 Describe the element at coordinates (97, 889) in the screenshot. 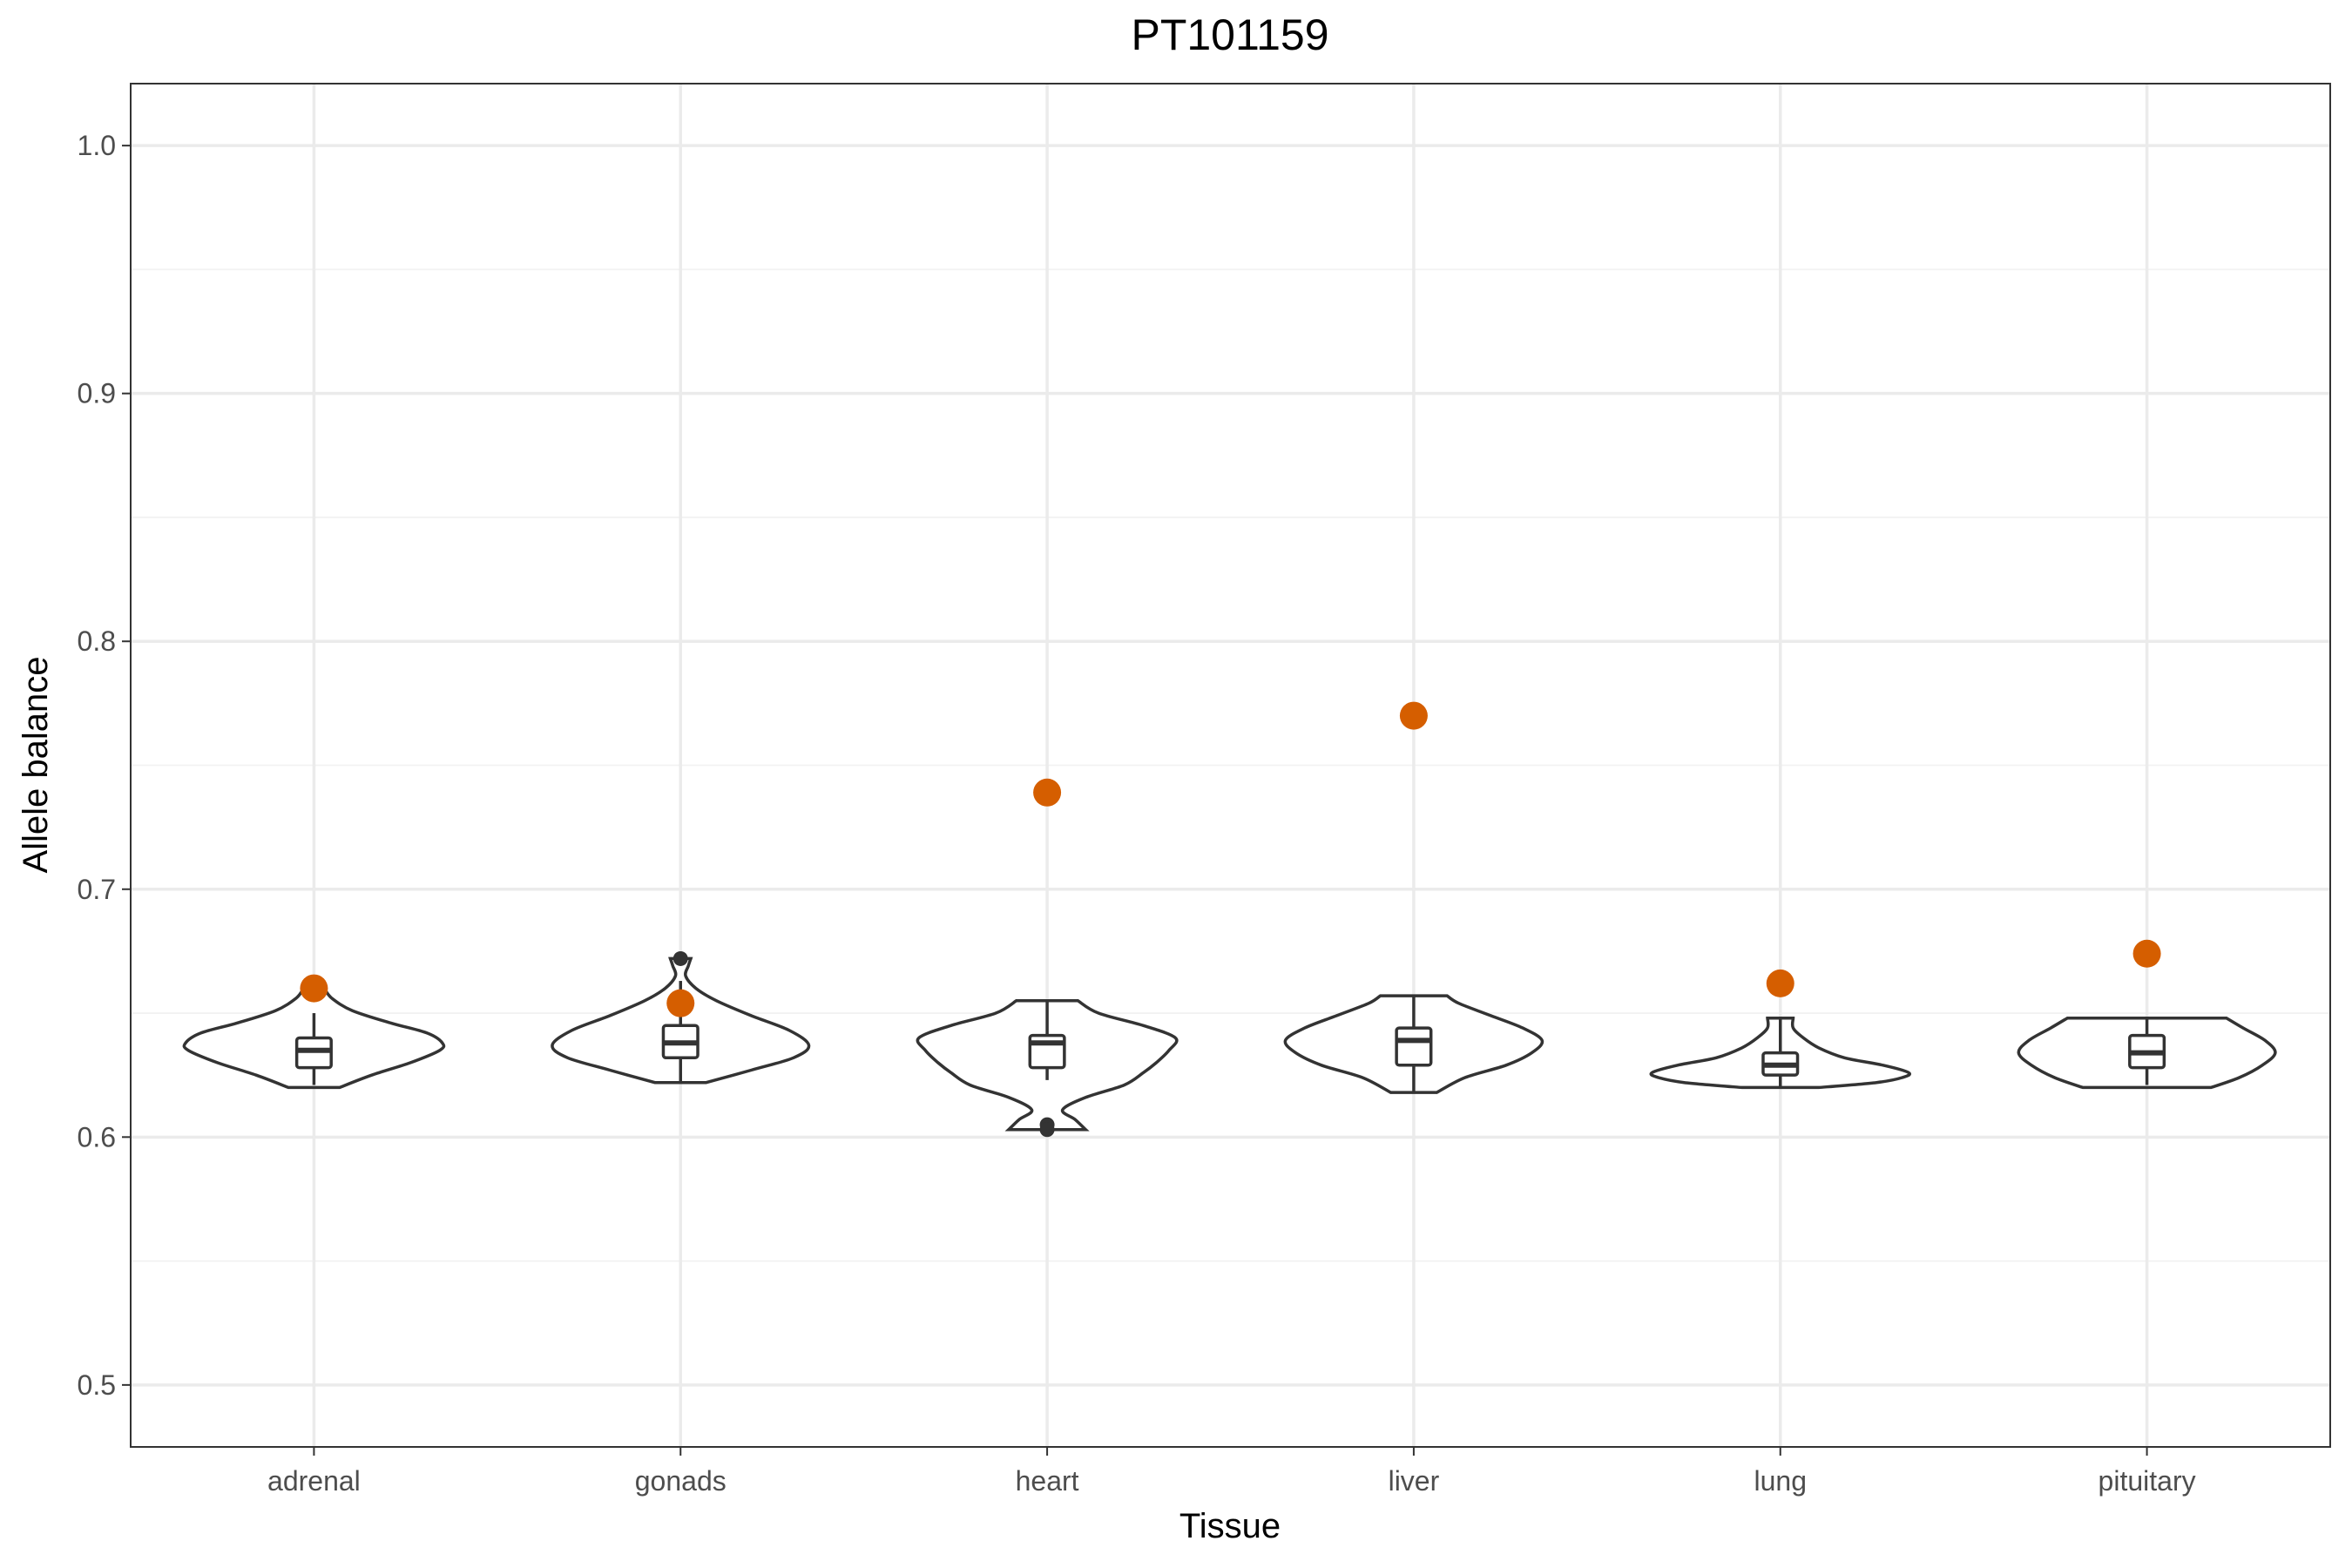

I see `y-tick-label: 0.7` at that location.